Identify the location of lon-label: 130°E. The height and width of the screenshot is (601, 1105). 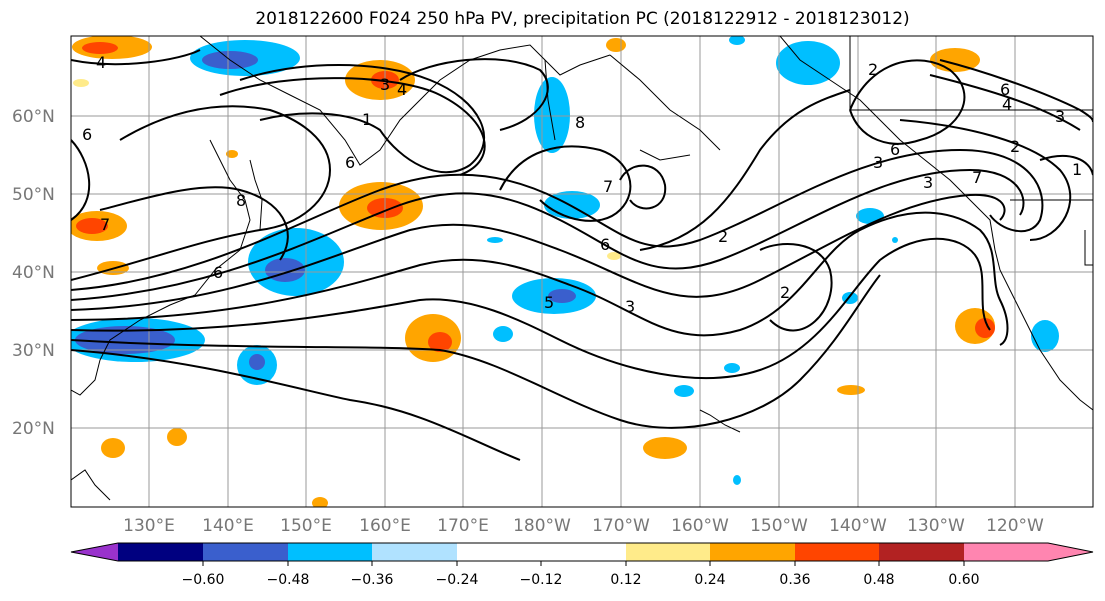
(149, 526).